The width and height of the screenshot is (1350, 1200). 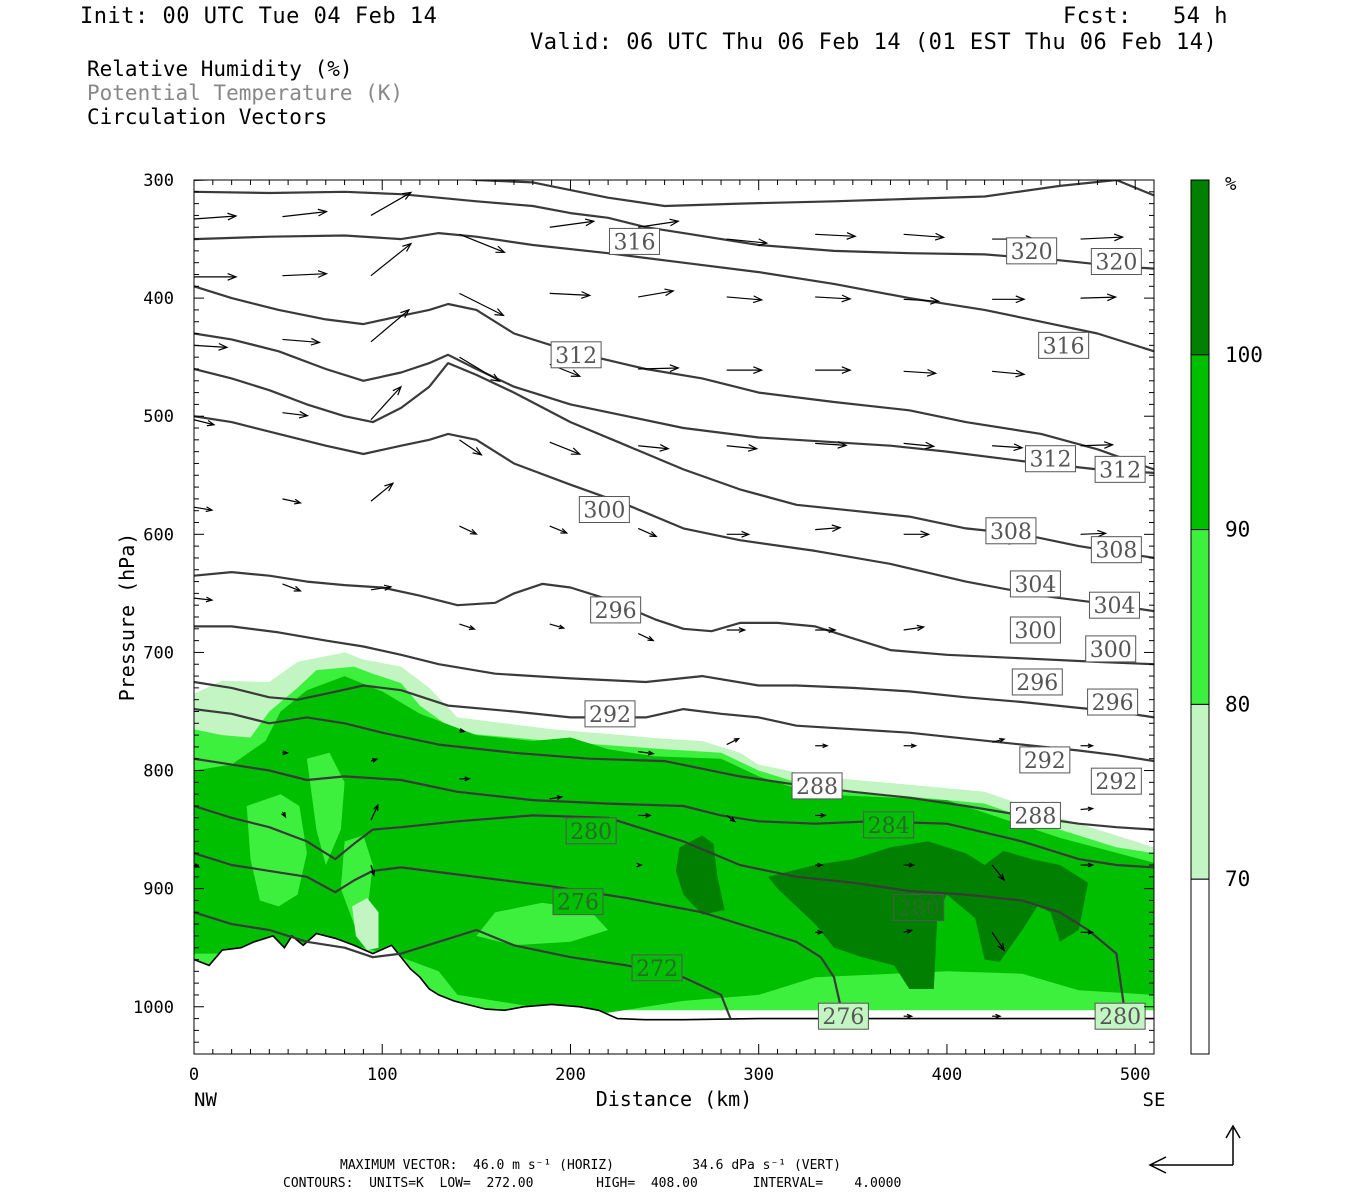 What do you see at coordinates (205, 1100) in the screenshot?
I see `x-end-label-nw: NW` at bounding box center [205, 1100].